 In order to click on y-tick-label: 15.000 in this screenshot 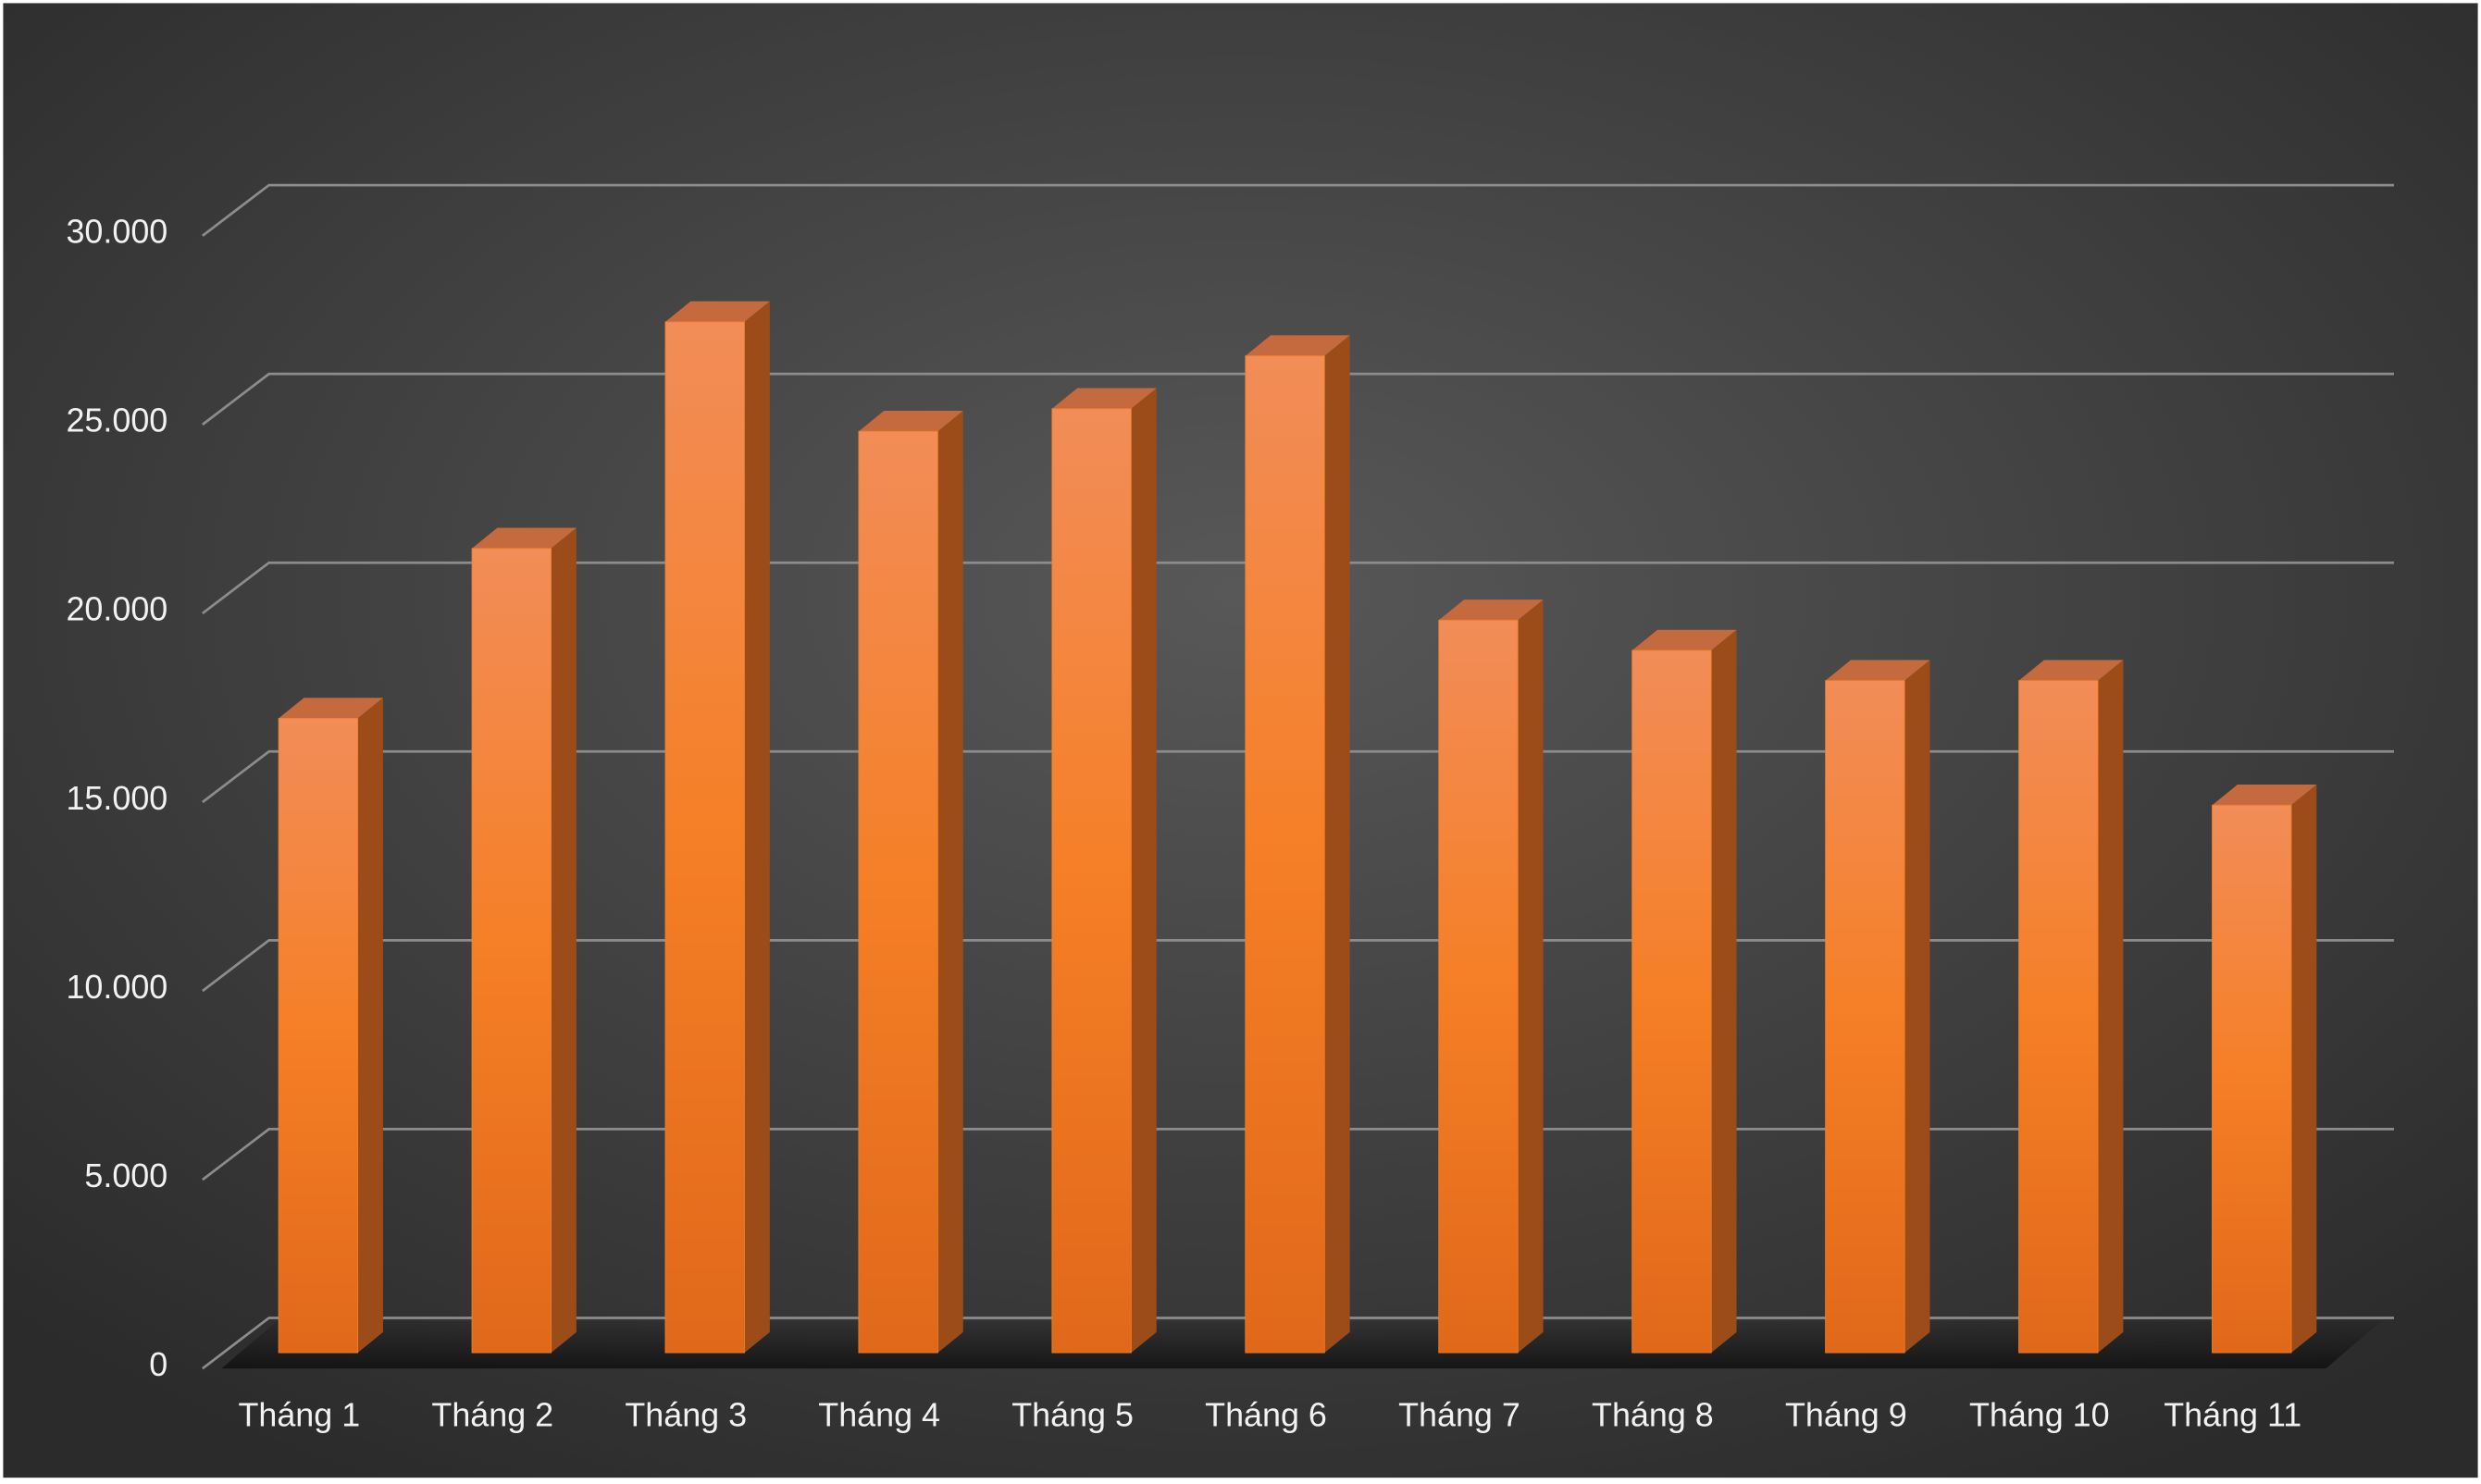, I will do `click(116, 798)`.